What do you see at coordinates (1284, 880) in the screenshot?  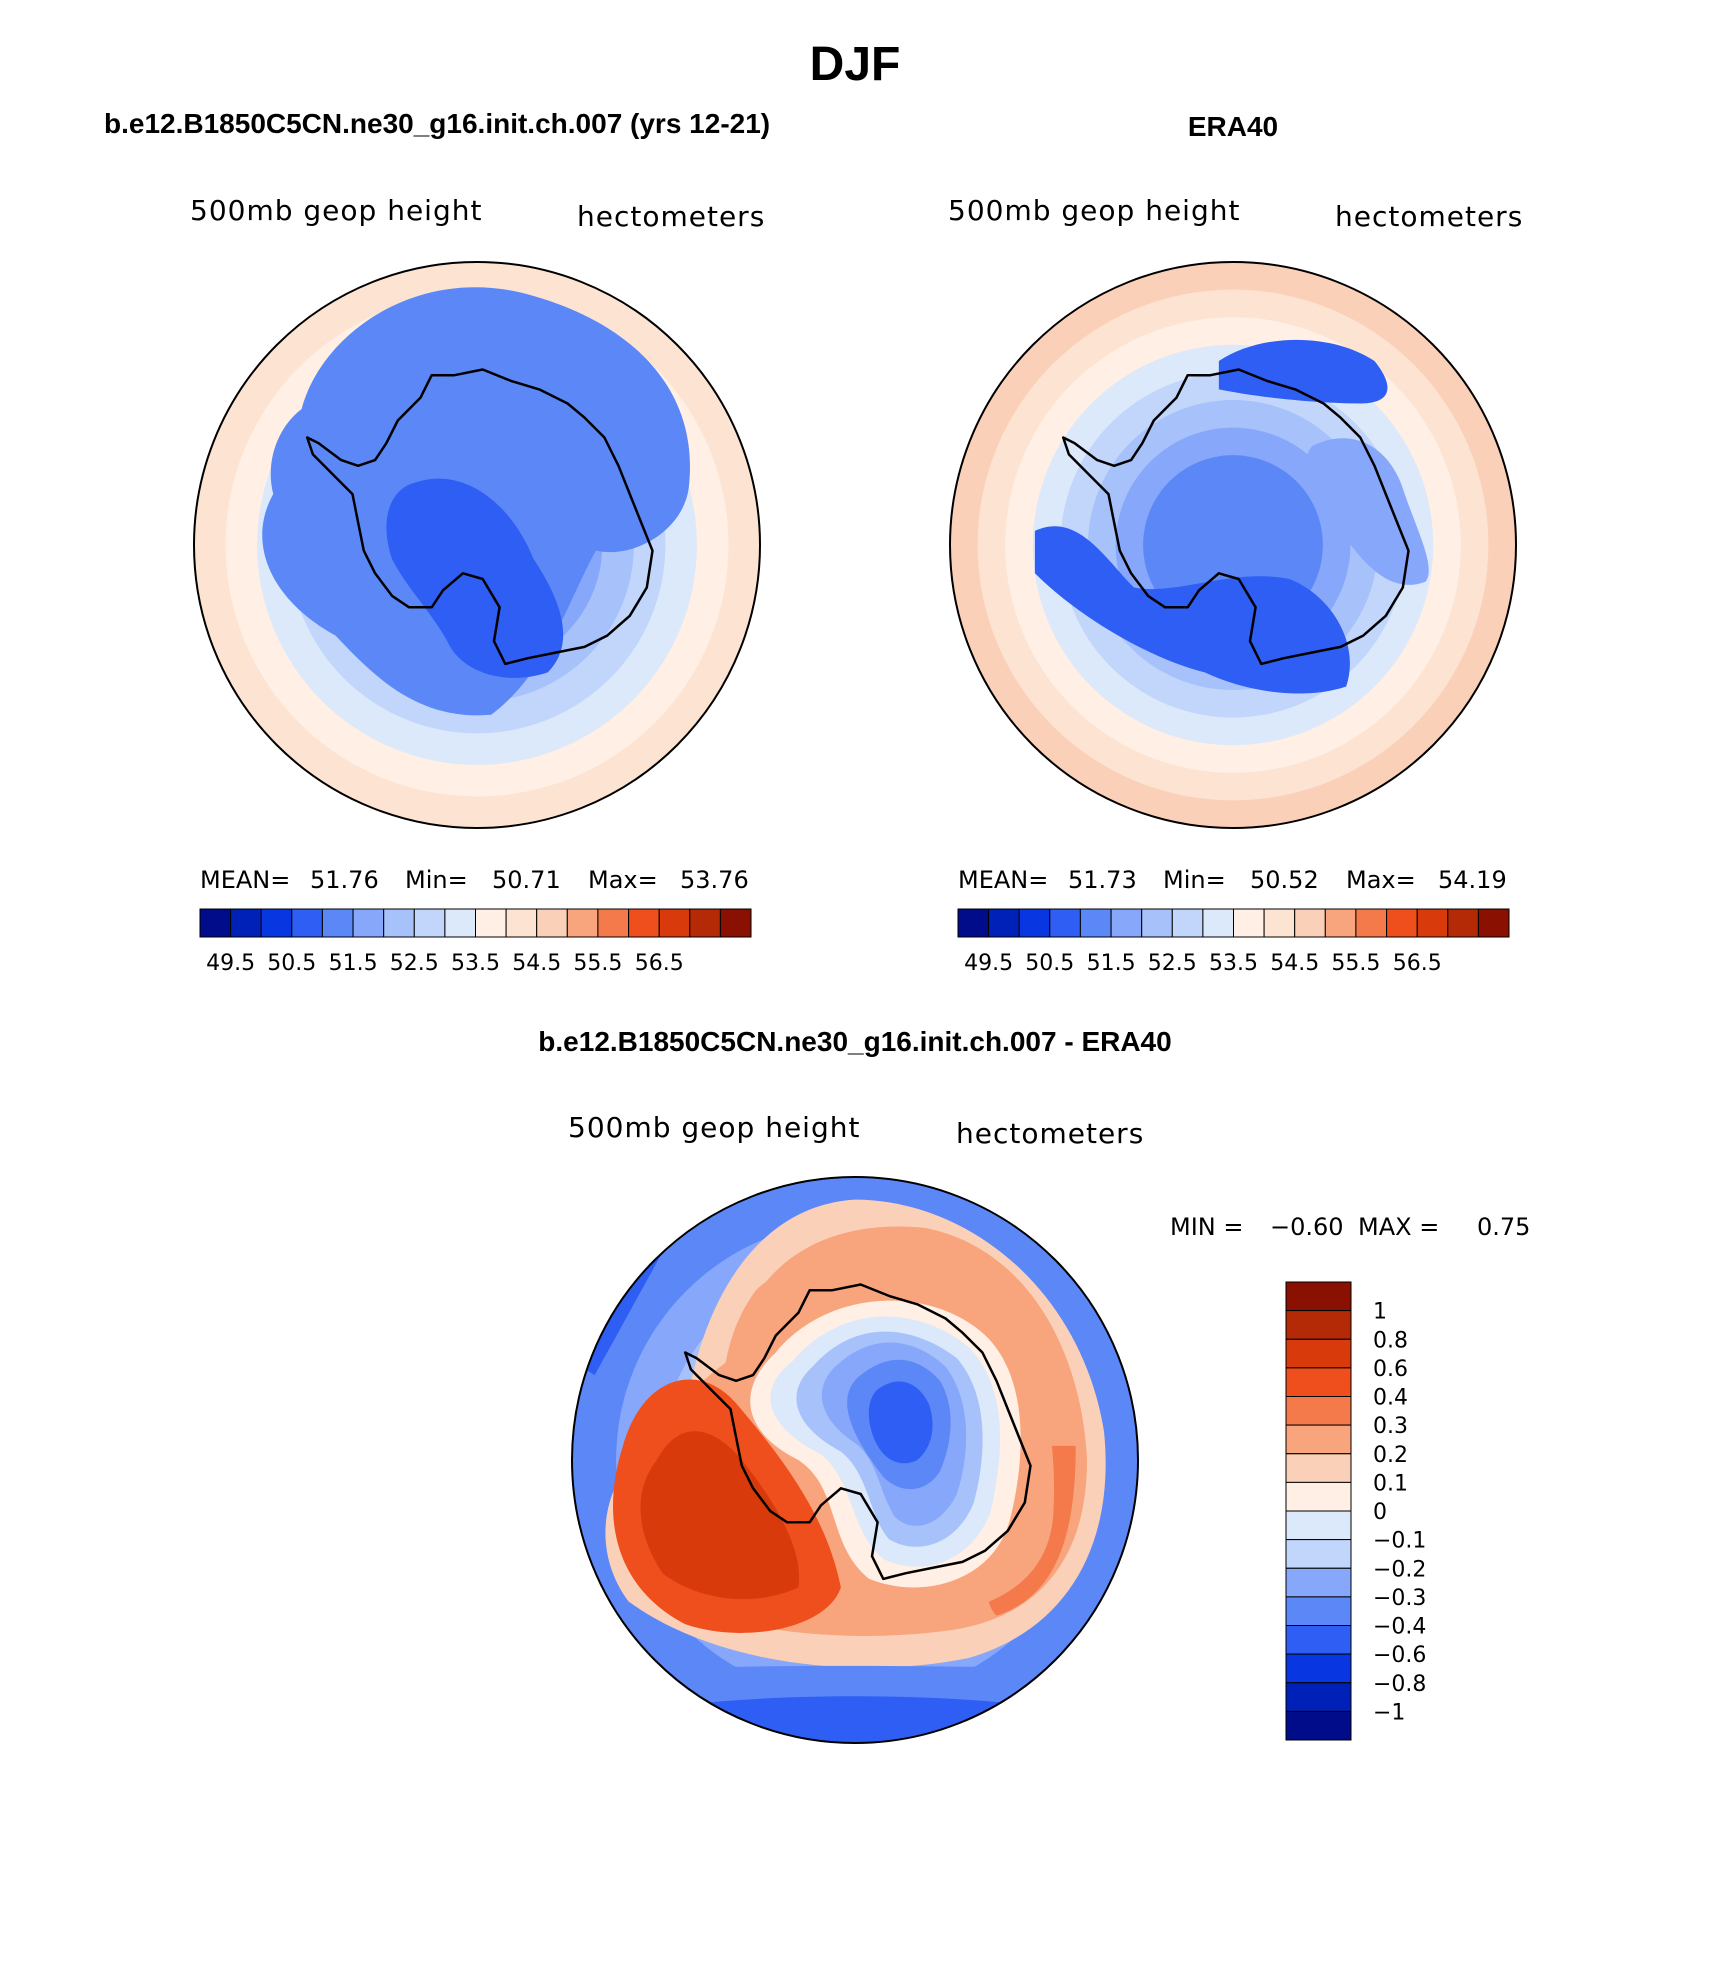 I see `panel-era40-min-value: 50.52` at bounding box center [1284, 880].